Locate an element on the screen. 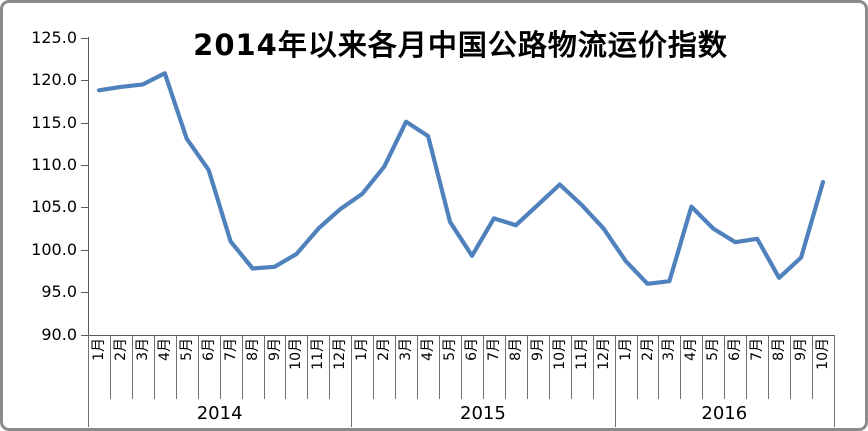 Image resolution: width=868 pixels, height=431 pixels. y-tick-label: 100.0 is located at coordinates (54, 249).